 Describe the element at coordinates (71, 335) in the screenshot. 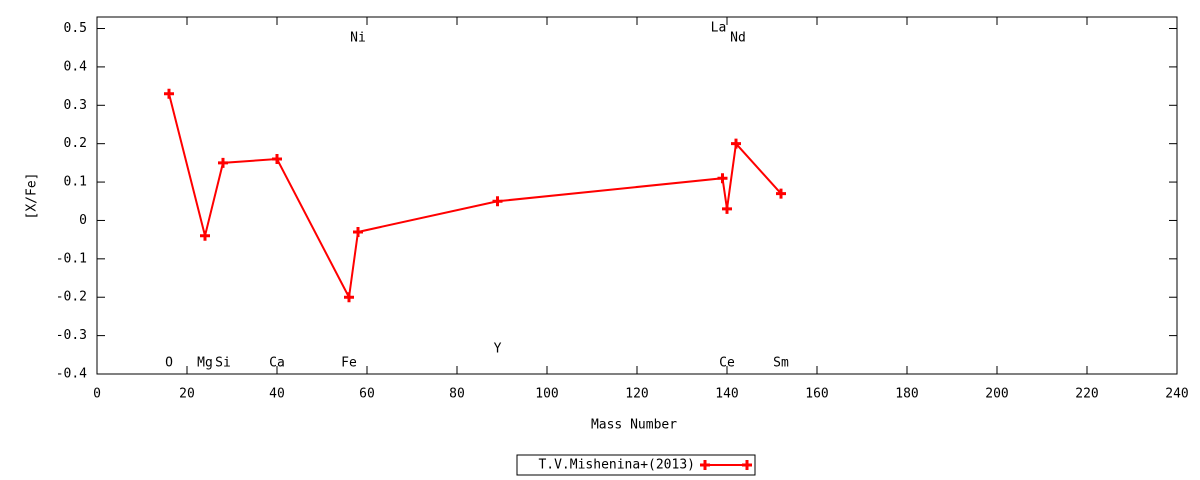

I see `y-tick-label: -0.3` at that location.